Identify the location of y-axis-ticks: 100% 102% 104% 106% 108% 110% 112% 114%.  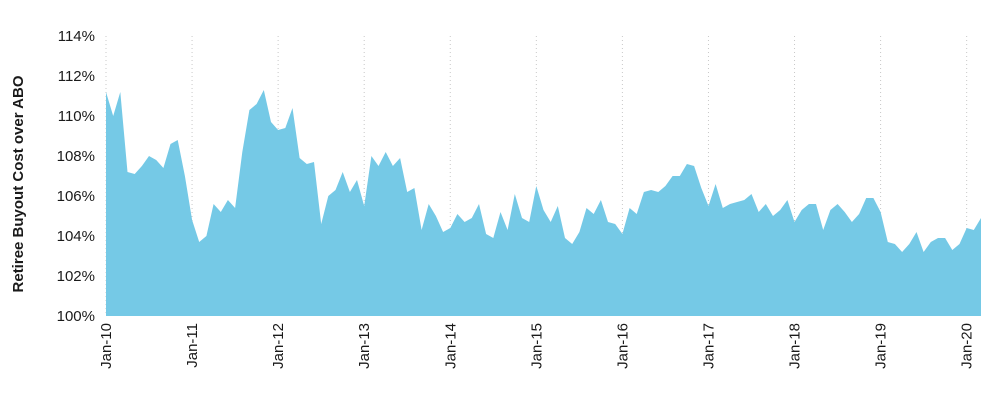
(76, 176).